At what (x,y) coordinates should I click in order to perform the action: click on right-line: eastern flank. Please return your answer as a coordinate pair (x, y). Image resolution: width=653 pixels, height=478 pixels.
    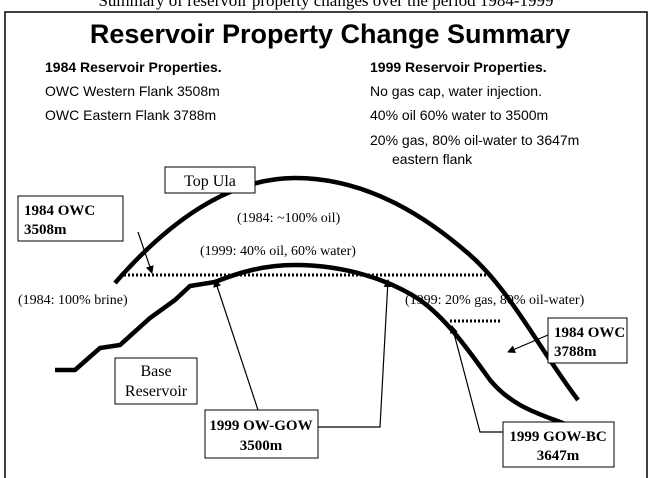
    Looking at the image, I should click on (432, 159).